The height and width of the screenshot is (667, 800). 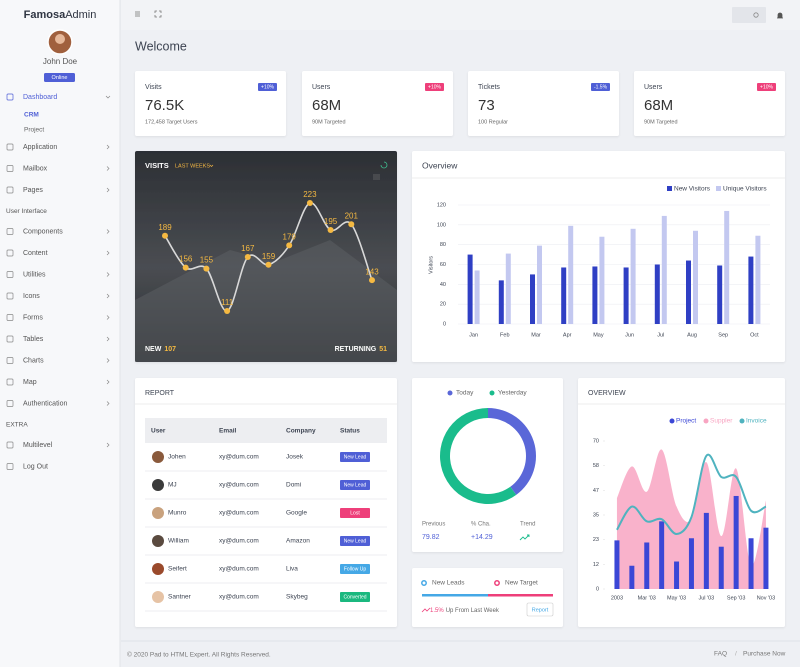 I want to click on visits-filter: LAST WEEKS, so click(x=192, y=166).